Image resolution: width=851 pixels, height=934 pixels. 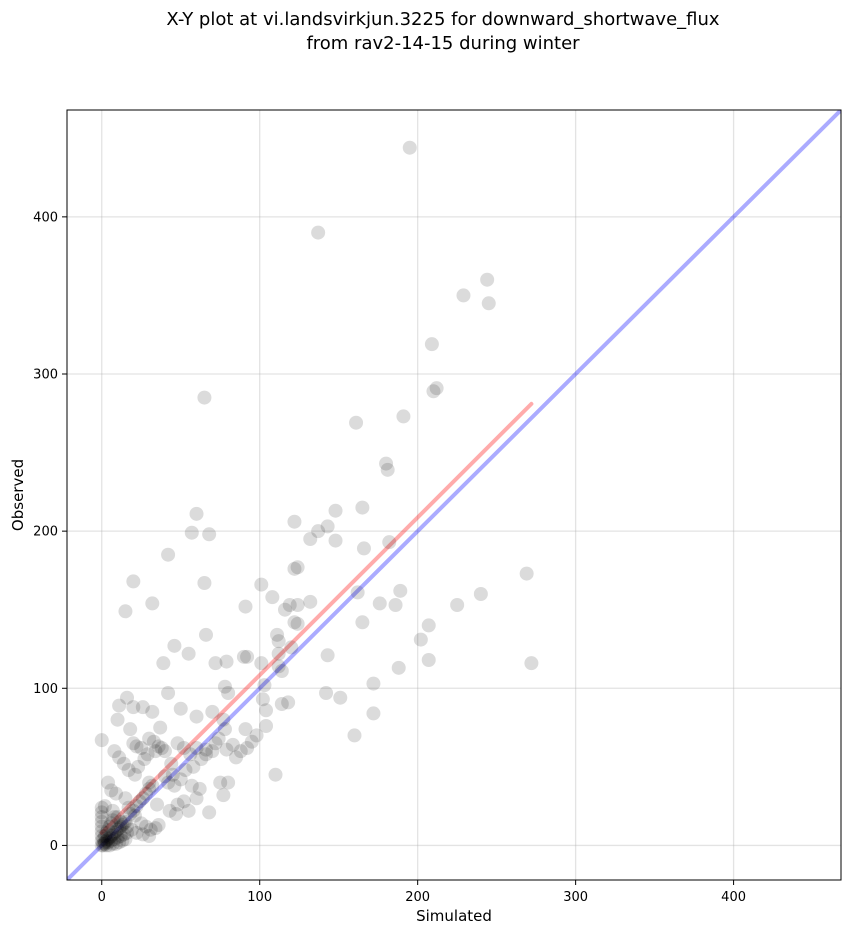 What do you see at coordinates (575, 897) in the screenshot?
I see `x-tick-label: 300` at bounding box center [575, 897].